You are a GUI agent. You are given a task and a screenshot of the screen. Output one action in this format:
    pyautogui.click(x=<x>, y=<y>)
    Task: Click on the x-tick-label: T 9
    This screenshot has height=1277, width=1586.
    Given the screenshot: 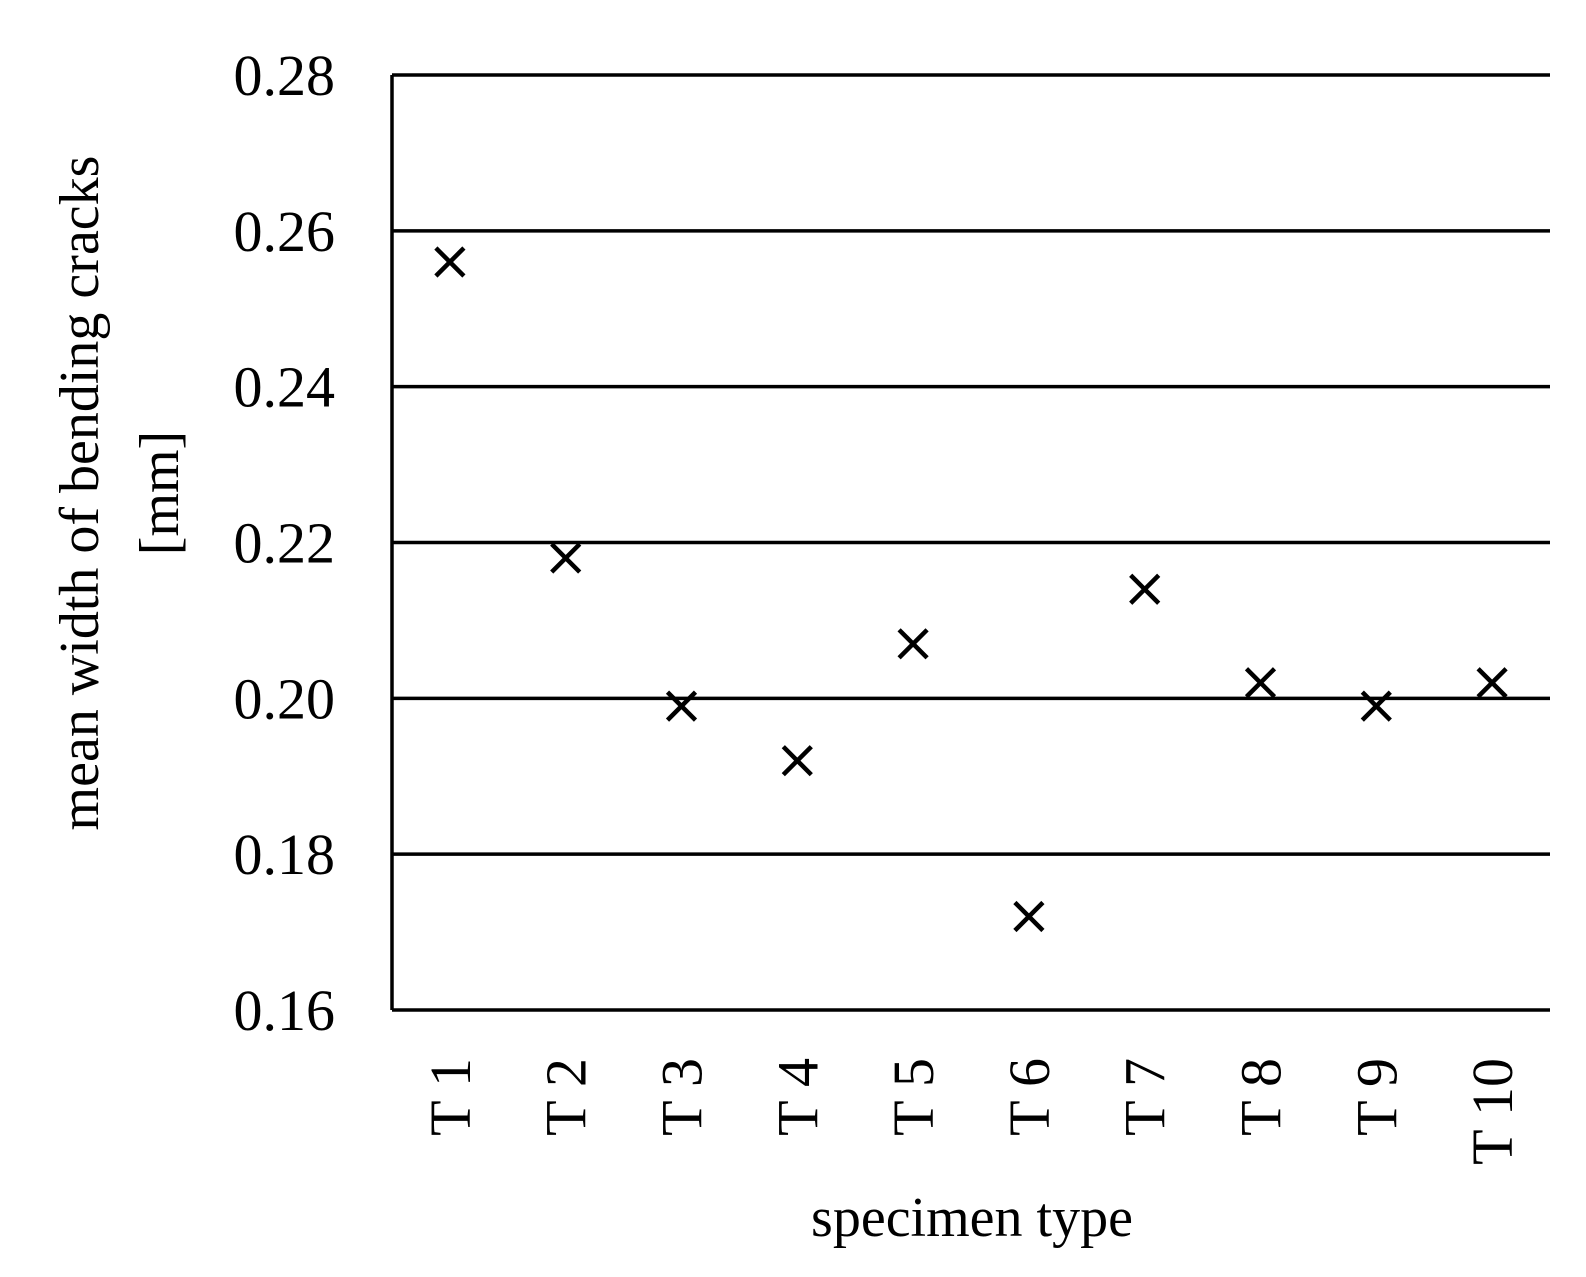 What is the action you would take?
    pyautogui.click(x=1376, y=1097)
    